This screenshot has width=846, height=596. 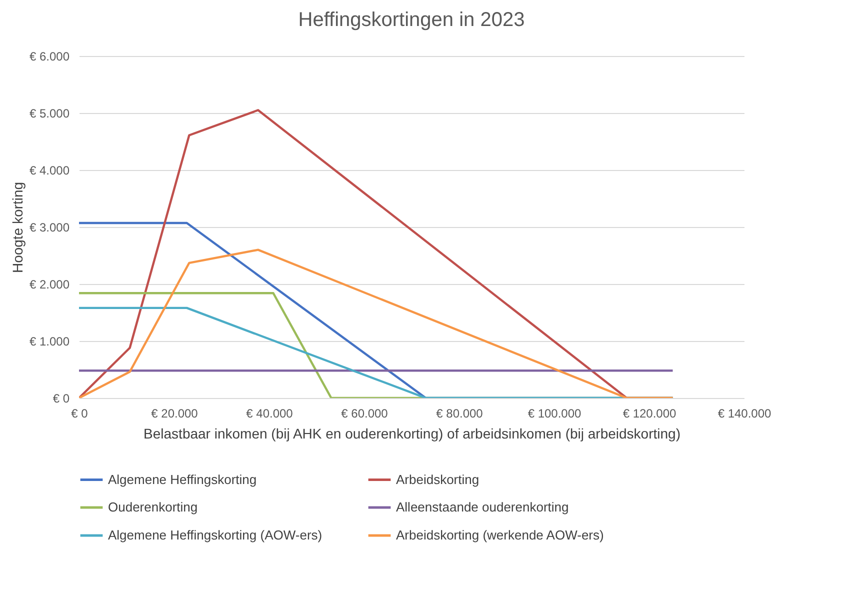 I want to click on y-tick-label: € 0, so click(x=61, y=399).